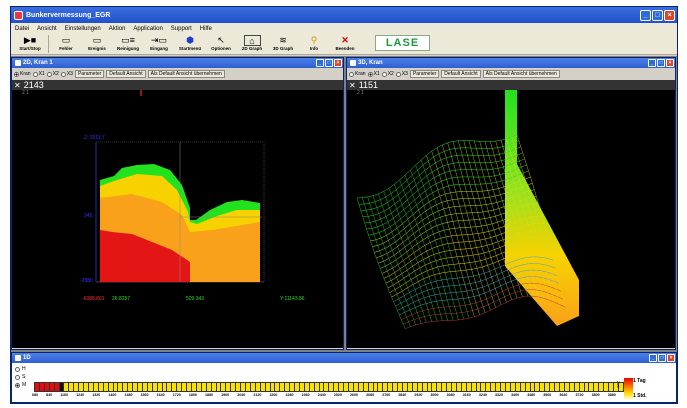  Describe the element at coordinates (20, 377) in the screenshot. I see `radio-s: S` at that location.